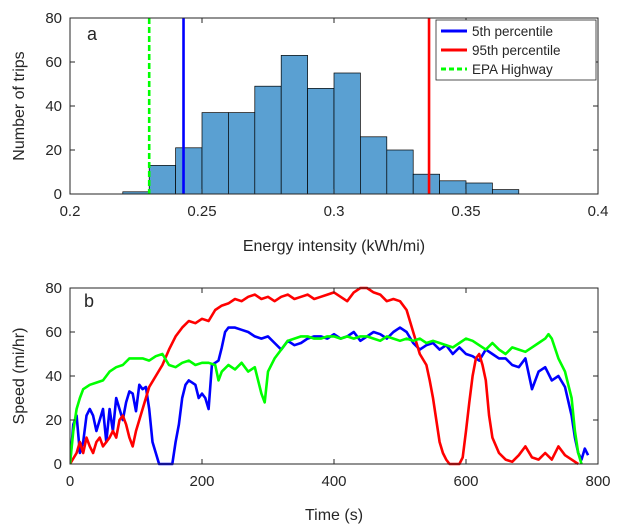 The width and height of the screenshot is (618, 527). What do you see at coordinates (465, 211) in the screenshot?
I see `panel-a-x-tick-label: 0.35` at bounding box center [465, 211].